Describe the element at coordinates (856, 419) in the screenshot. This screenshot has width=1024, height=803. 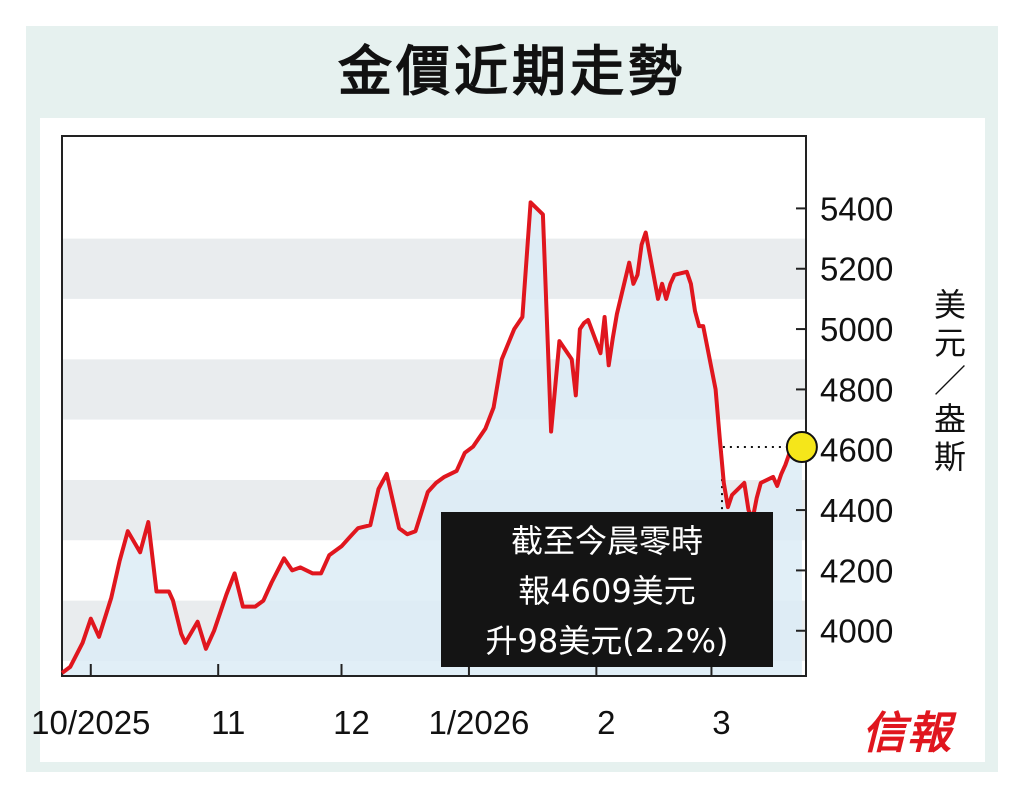
I see `y-axis-labels: 4000 4200 4400 4600 4800 5000 5200 5400` at that location.